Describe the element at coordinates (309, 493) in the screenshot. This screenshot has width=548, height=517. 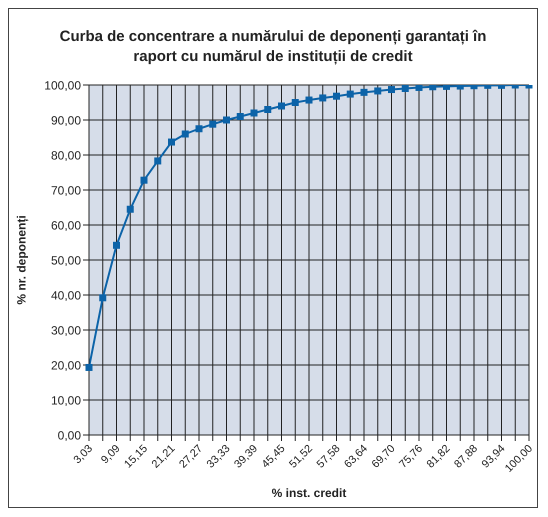
I see `x-axis-title: % inst. credit` at that location.